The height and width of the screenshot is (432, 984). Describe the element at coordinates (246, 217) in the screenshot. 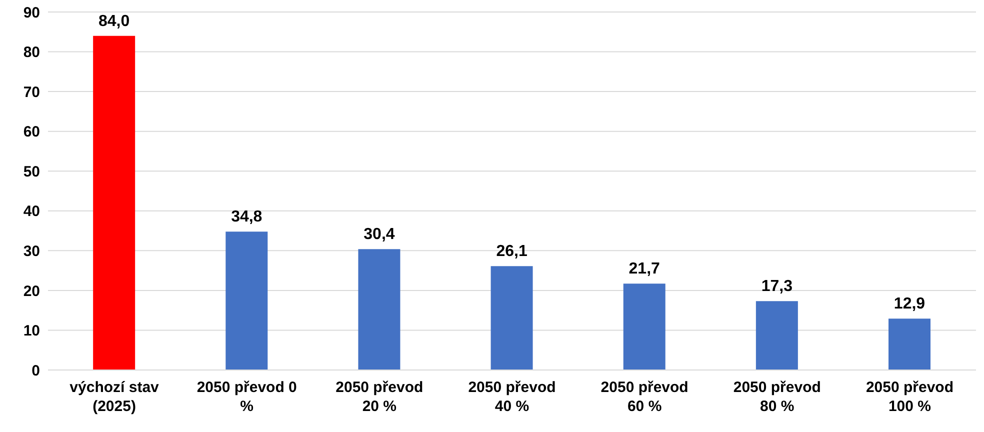

I see `data-label: 34,8` at that location.